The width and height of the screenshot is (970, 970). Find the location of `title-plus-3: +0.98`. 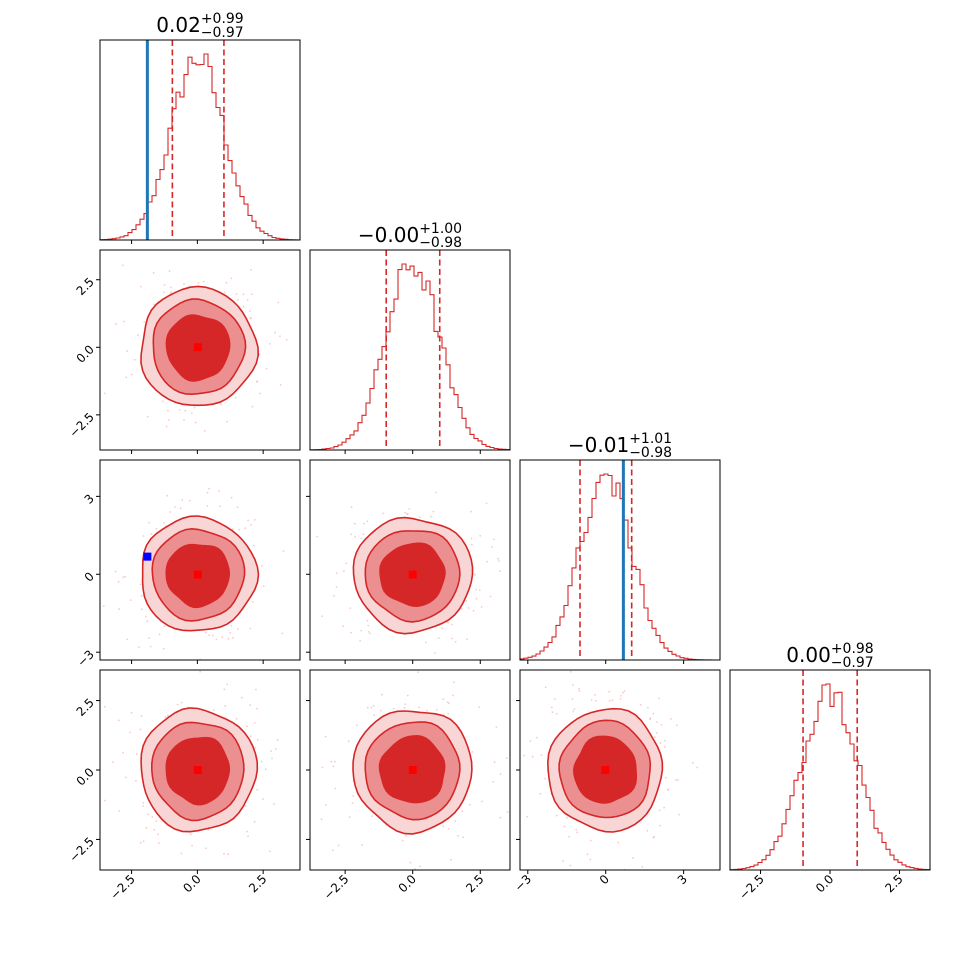

title-plus-3: +0.98 is located at coordinates (852, 649).